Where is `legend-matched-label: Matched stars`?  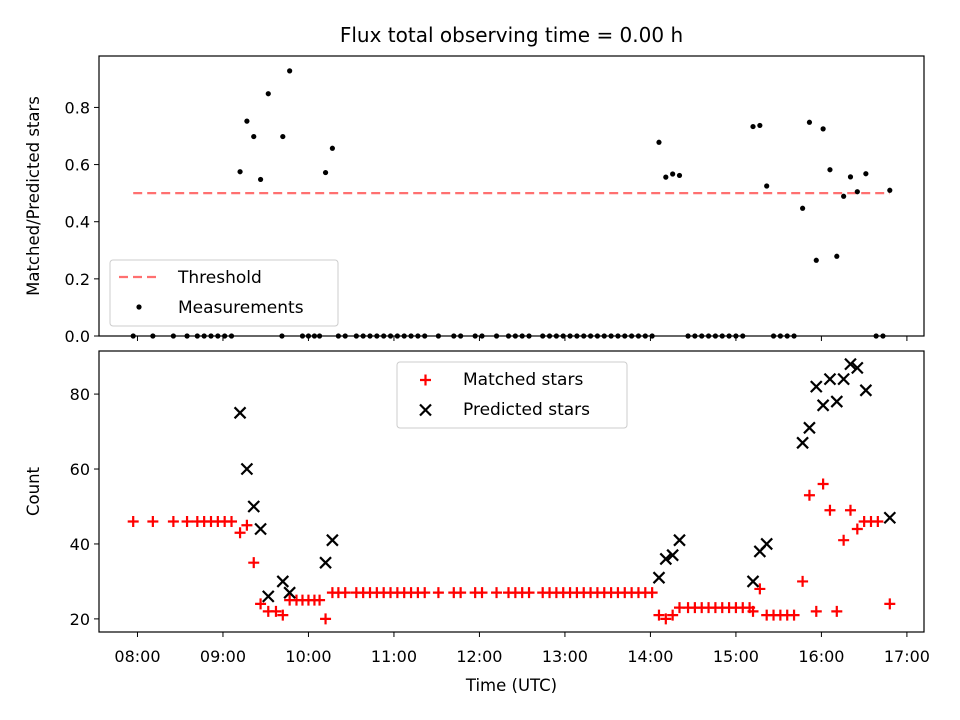 legend-matched-label: Matched stars is located at coordinates (523, 380).